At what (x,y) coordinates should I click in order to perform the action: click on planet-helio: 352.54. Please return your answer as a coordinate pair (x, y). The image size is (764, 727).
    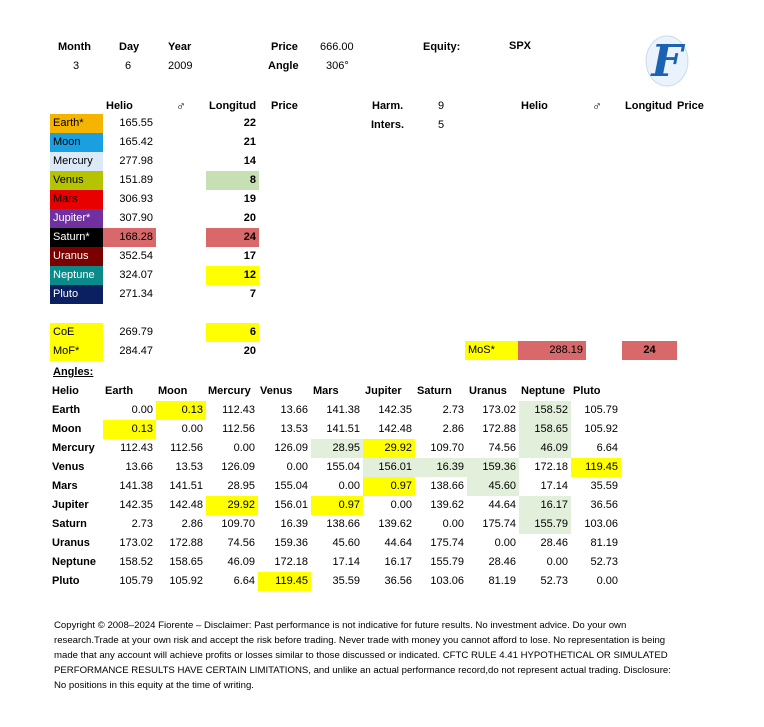
    Looking at the image, I should click on (136, 256).